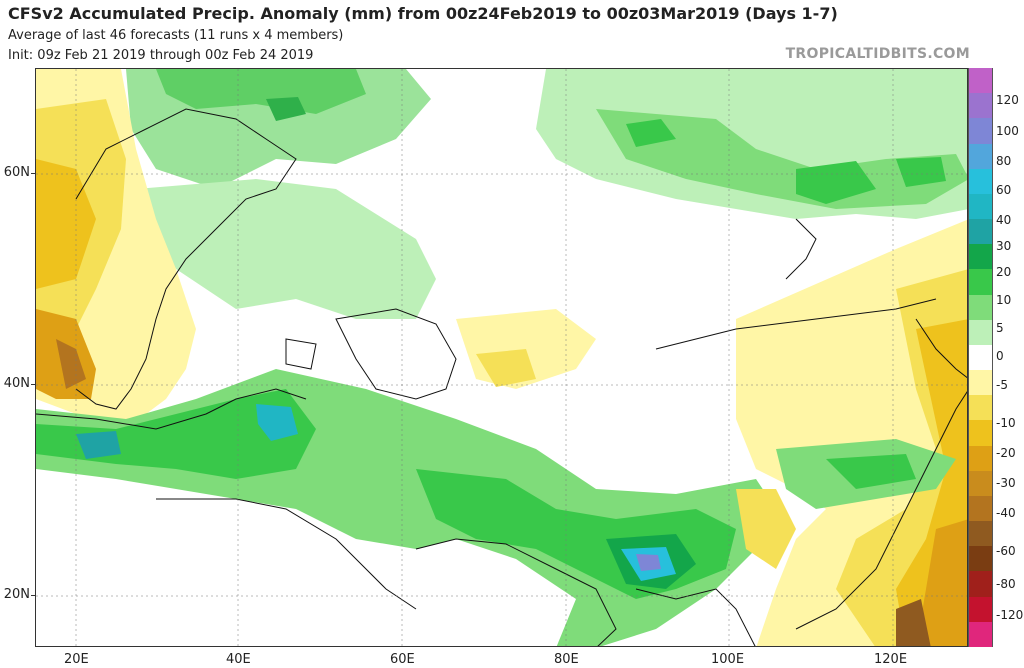 This screenshot has height=668, width=1024. I want to click on colorbar-label: -80, so click(1006, 584).